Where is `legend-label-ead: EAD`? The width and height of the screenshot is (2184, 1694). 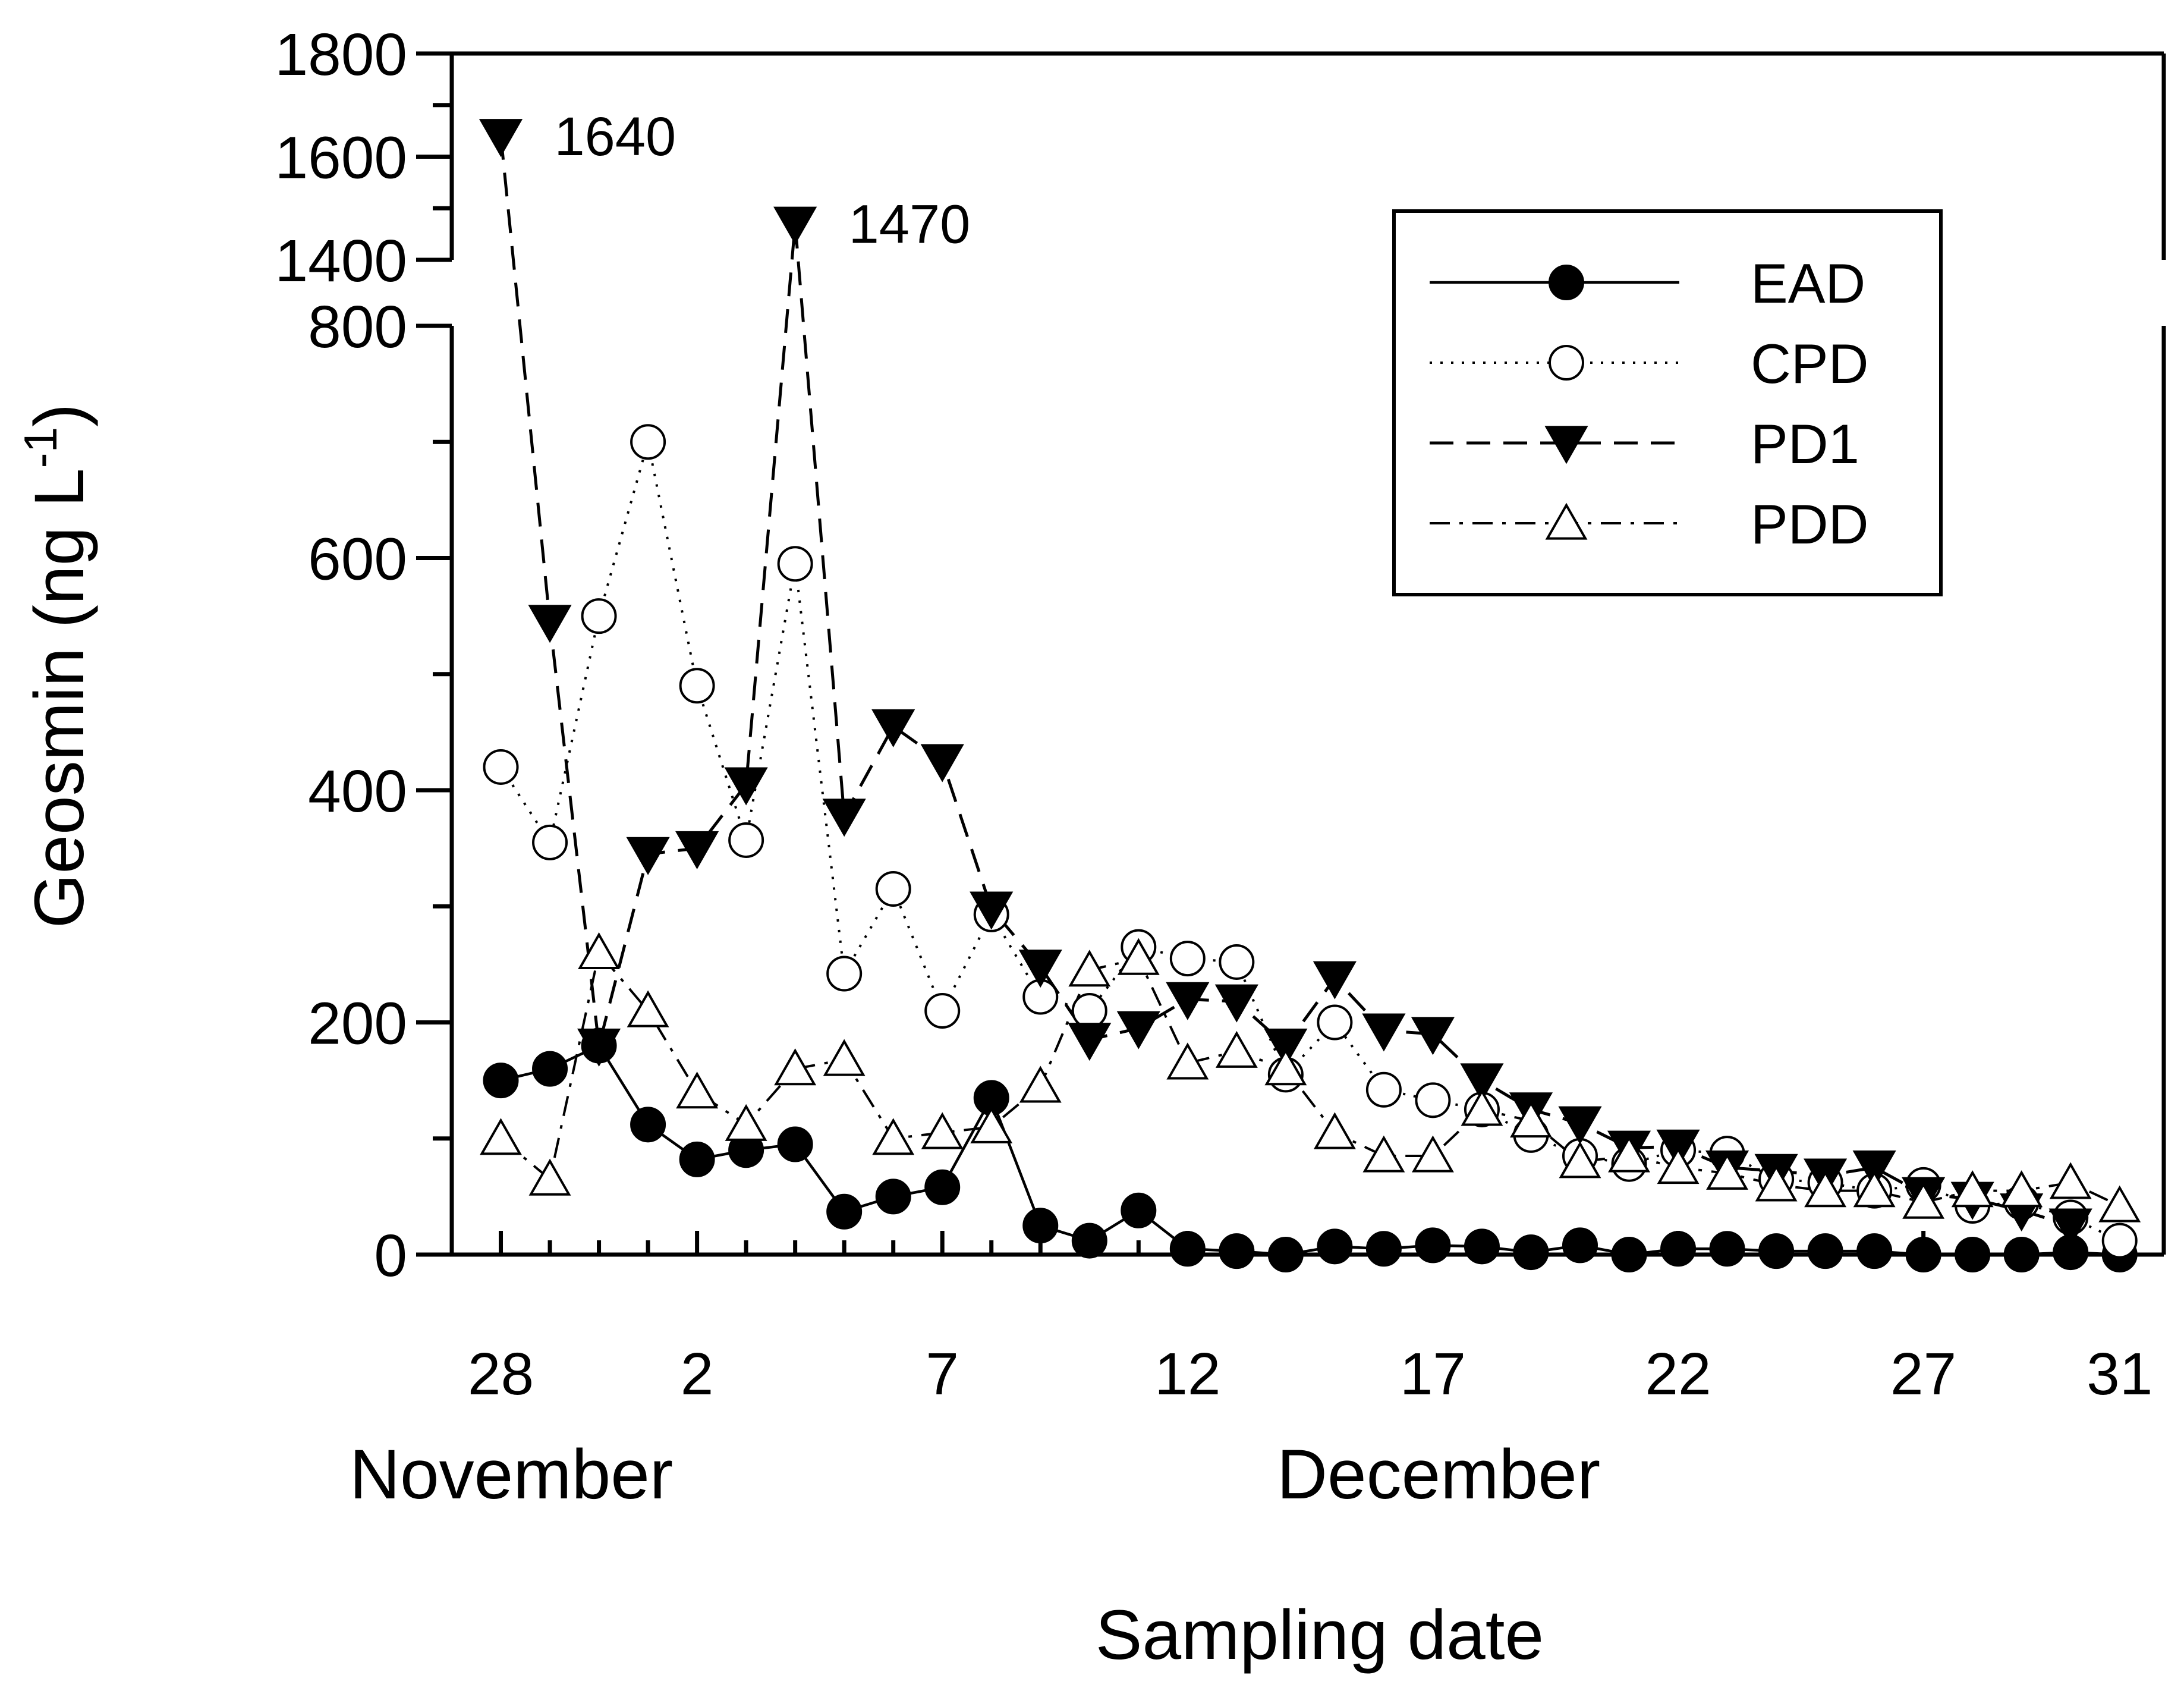
legend-label-ead: EAD is located at coordinates (1808, 283).